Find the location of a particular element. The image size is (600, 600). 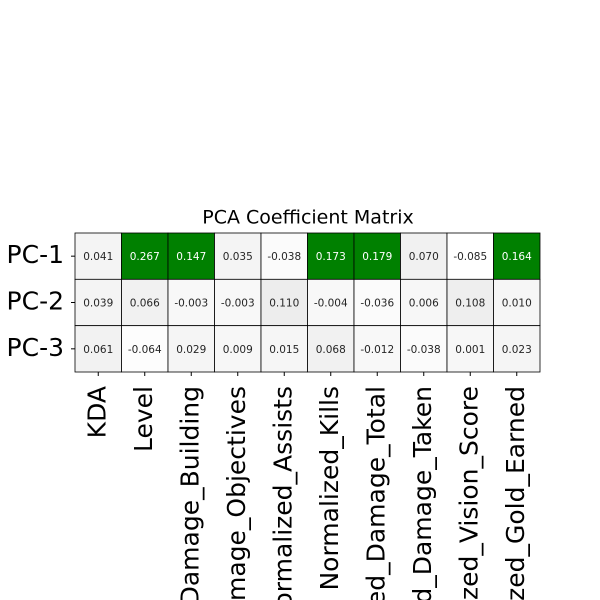

cell-label: -0.036 is located at coordinates (377, 304).